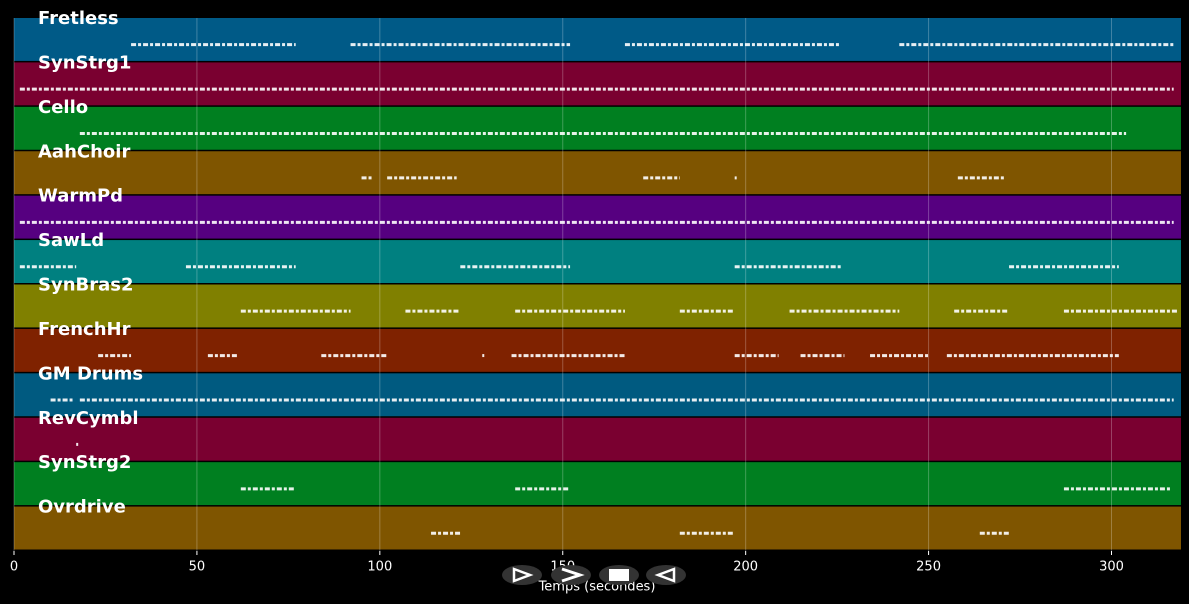 The height and width of the screenshot is (604, 1189). Describe the element at coordinates (594, 575) in the screenshot. I see `player-controls` at that location.